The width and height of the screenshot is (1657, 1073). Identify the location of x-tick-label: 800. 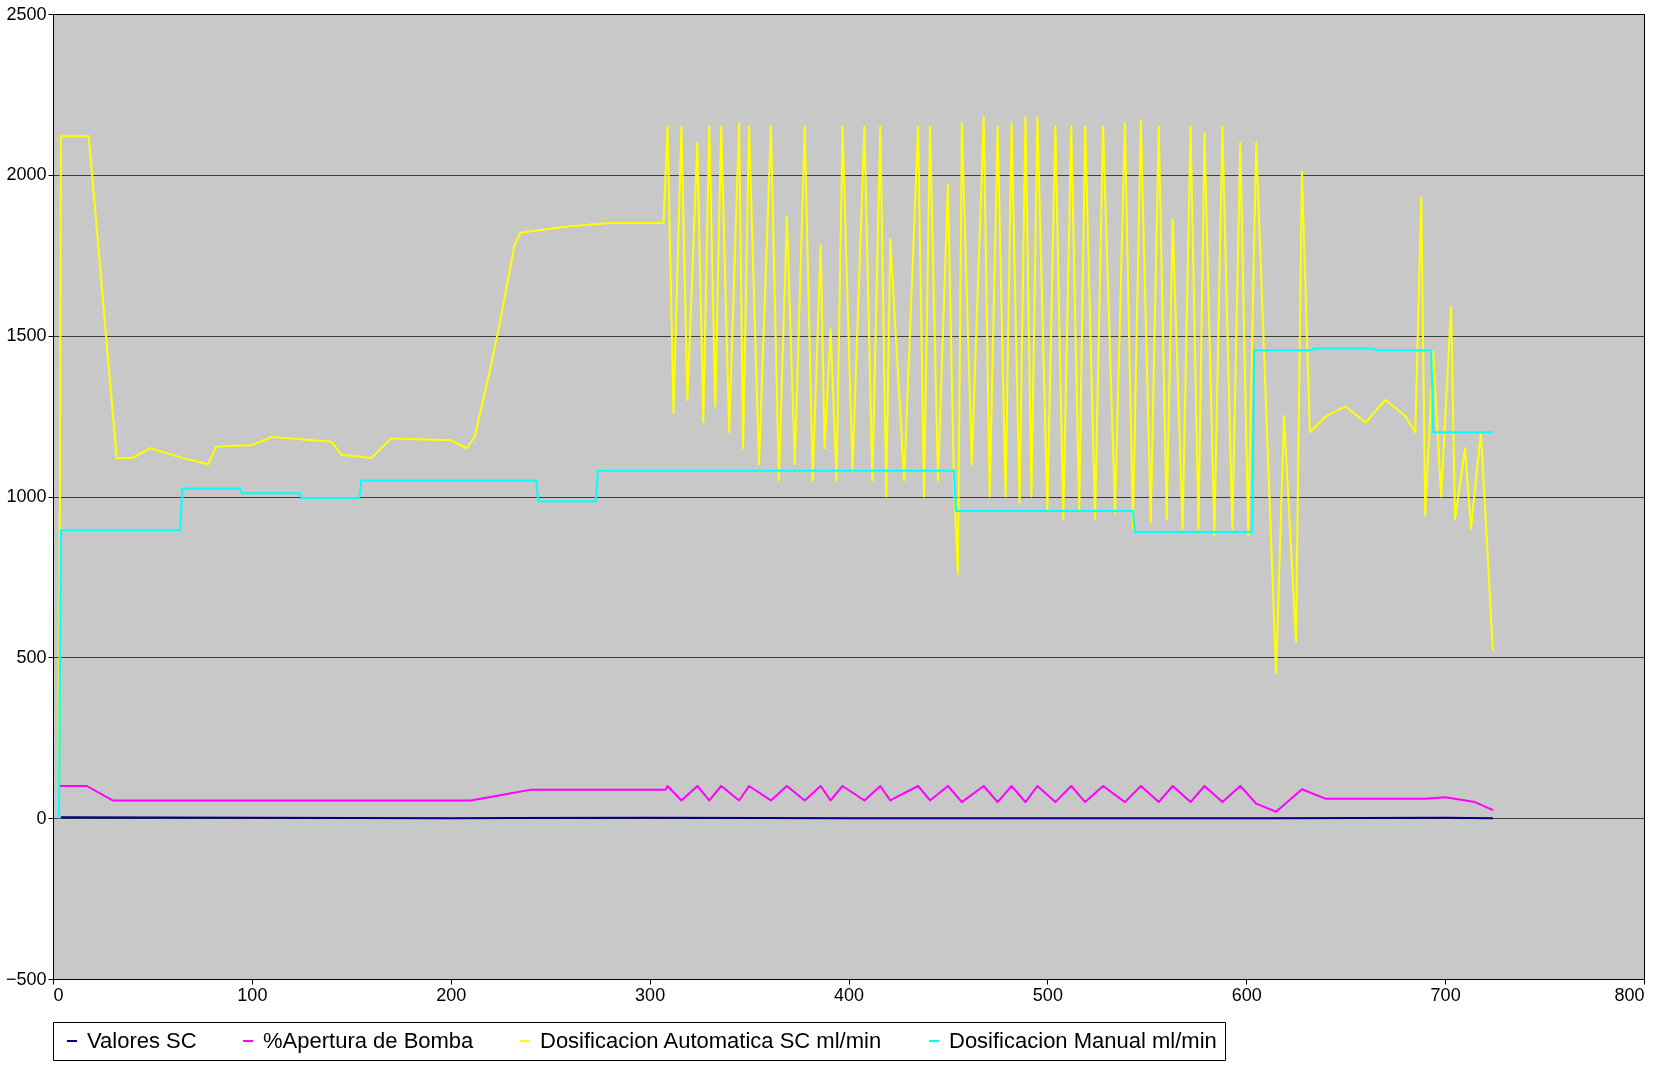
(1629, 994).